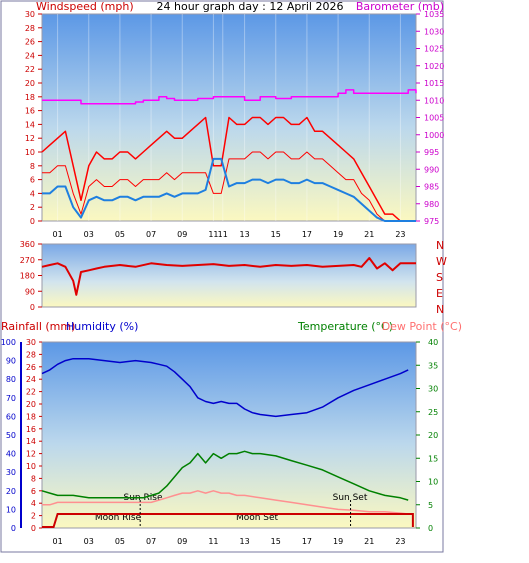 The image size is (529, 563). What do you see at coordinates (225, 475) in the screenshot?
I see `temperature-line` at bounding box center [225, 475].